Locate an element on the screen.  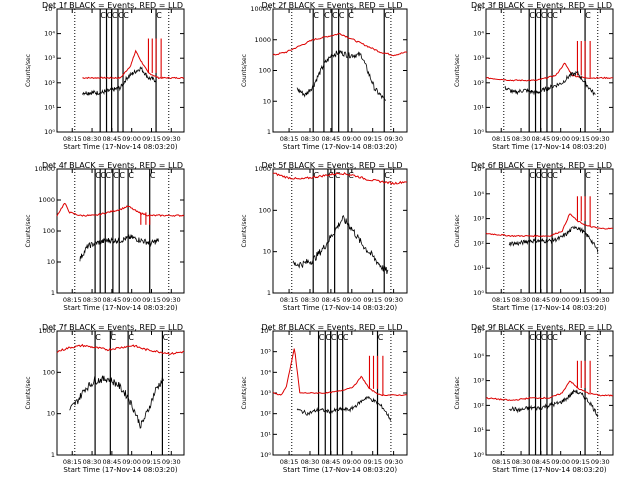
panel-title: Det 7f BLACK = Events, RED = LLD is located at coordinates (112, 327).